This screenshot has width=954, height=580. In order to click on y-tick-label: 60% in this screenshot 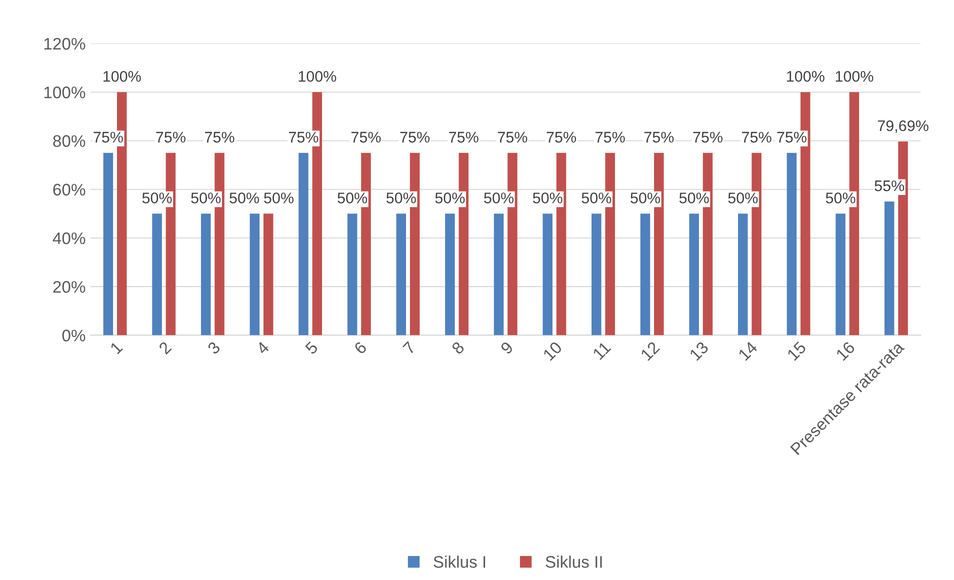, I will do `click(69, 190)`.